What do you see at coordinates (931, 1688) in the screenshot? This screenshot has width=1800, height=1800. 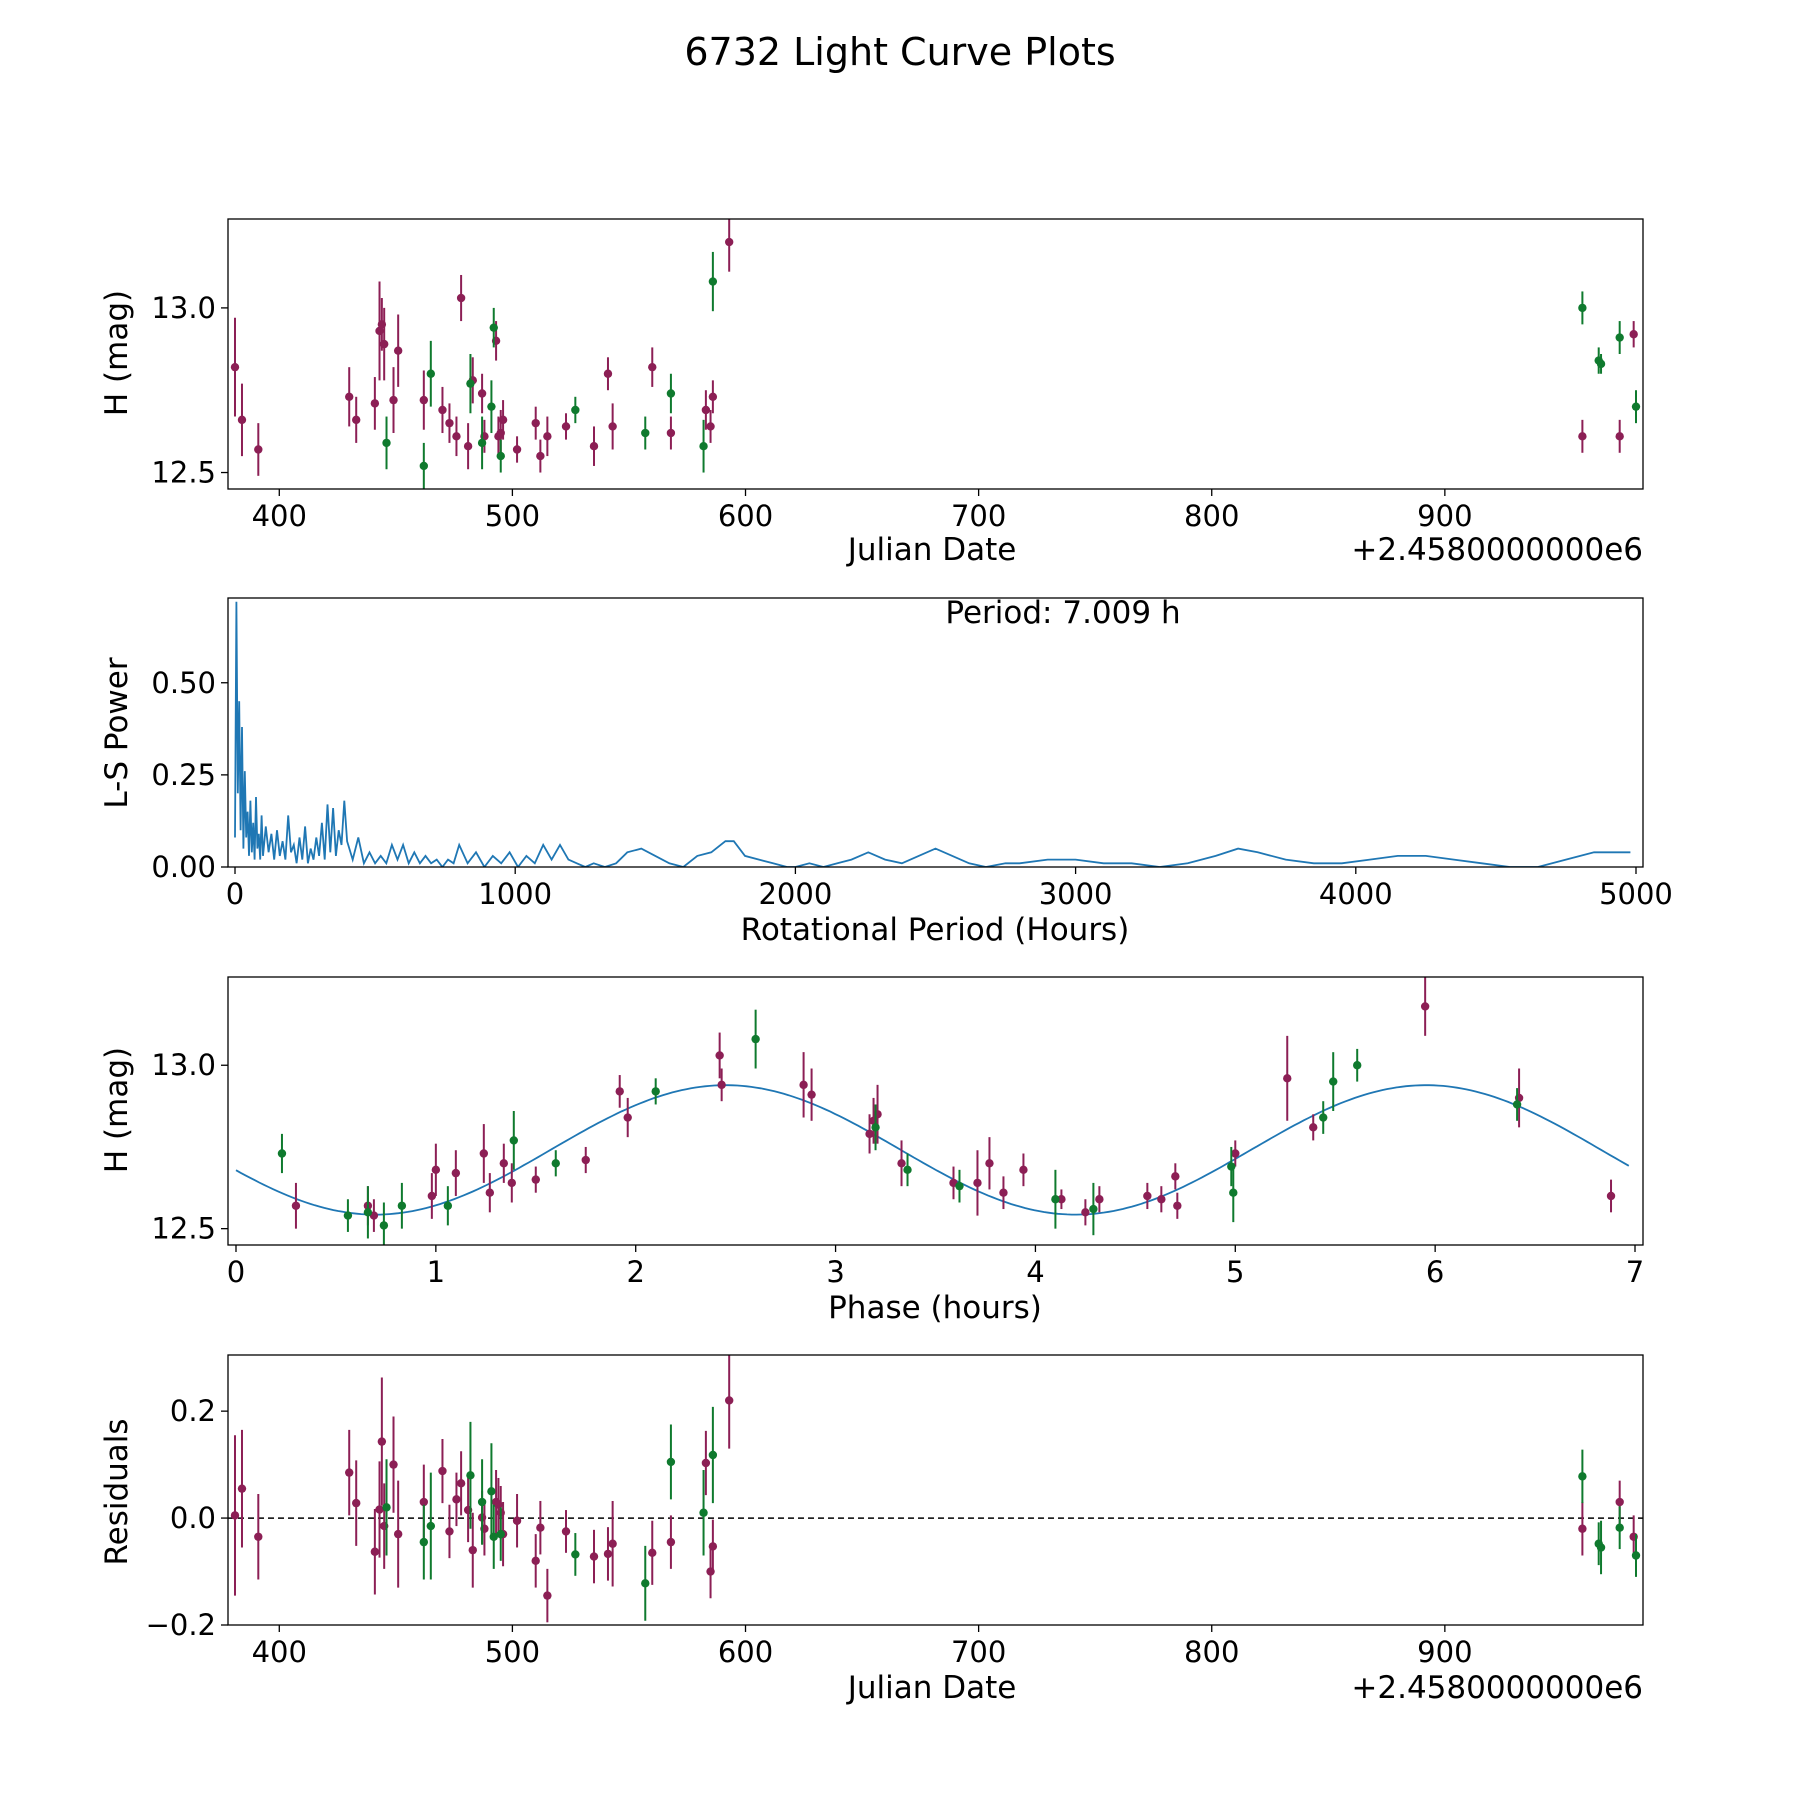 I see `residuals-xlabel: Julian Date` at bounding box center [931, 1688].